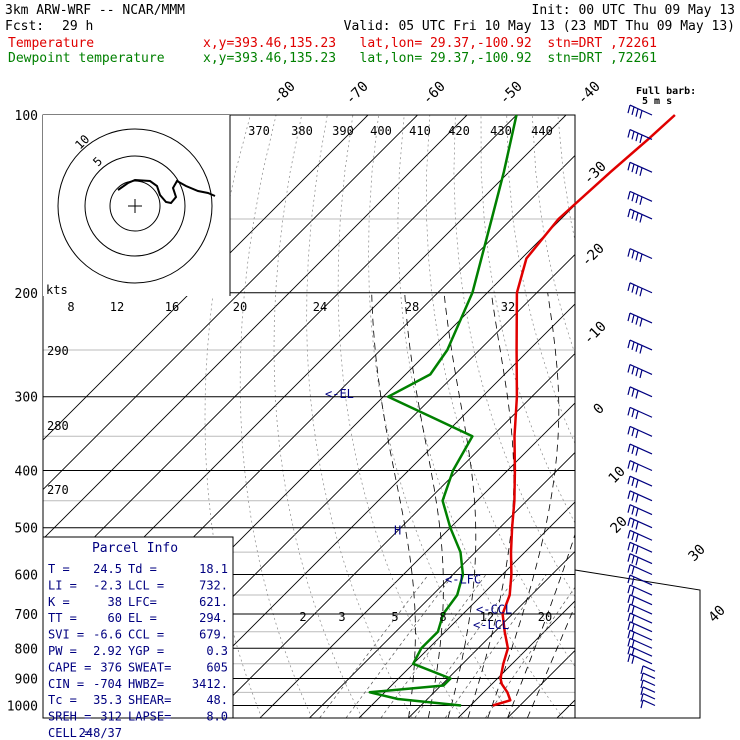  What do you see at coordinates (149, 717) in the screenshot?
I see `parcel-info-cell: LAPSE=` at bounding box center [149, 717].